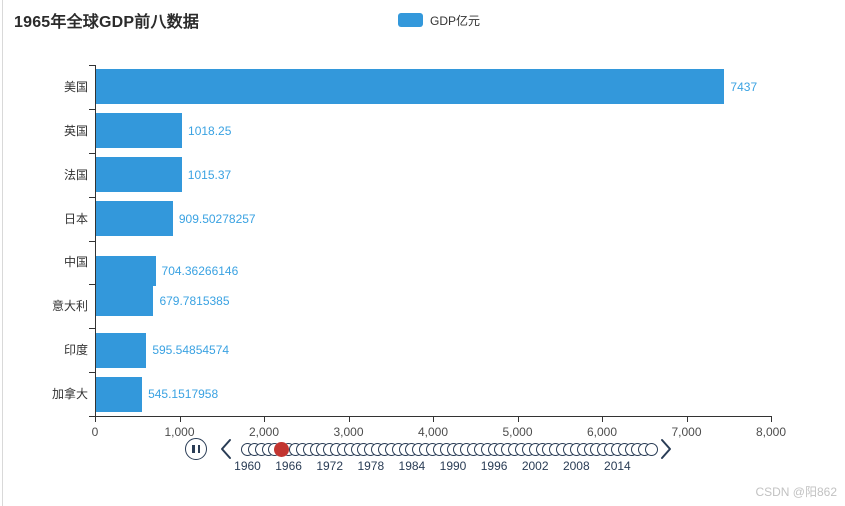  I want to click on timeline-next-button, so click(666, 449).